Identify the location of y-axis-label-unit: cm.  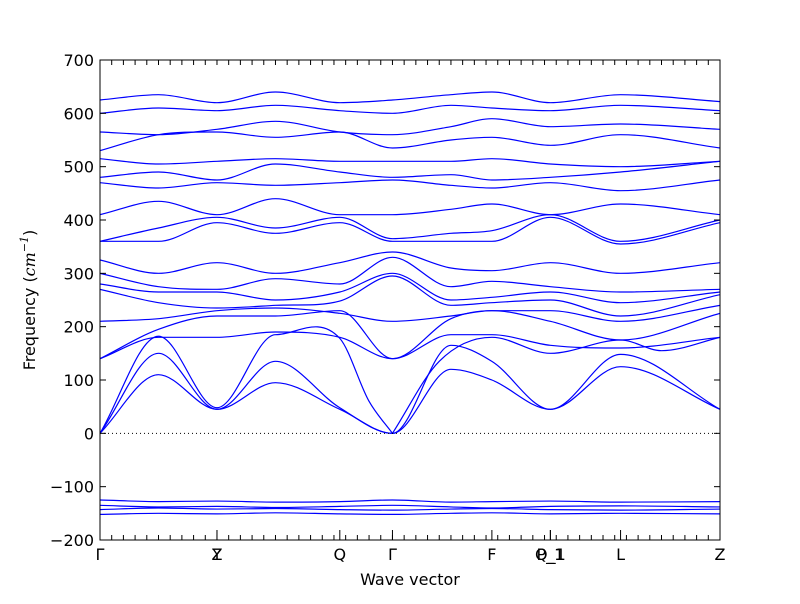
(29, 264).